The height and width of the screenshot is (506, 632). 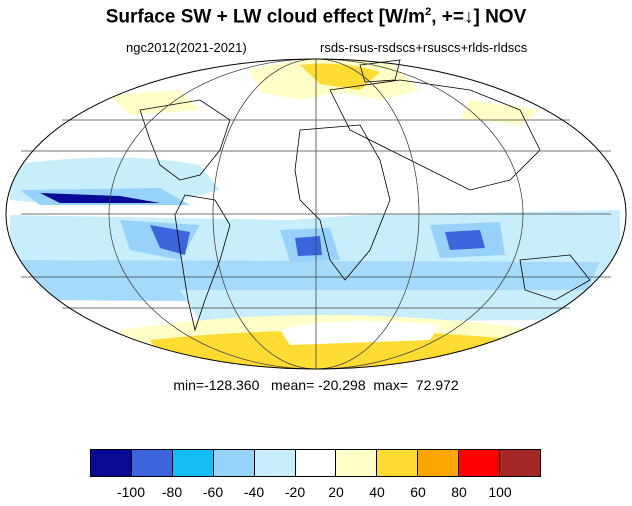 I want to click on colorbar-label: -60, so click(x=213, y=492).